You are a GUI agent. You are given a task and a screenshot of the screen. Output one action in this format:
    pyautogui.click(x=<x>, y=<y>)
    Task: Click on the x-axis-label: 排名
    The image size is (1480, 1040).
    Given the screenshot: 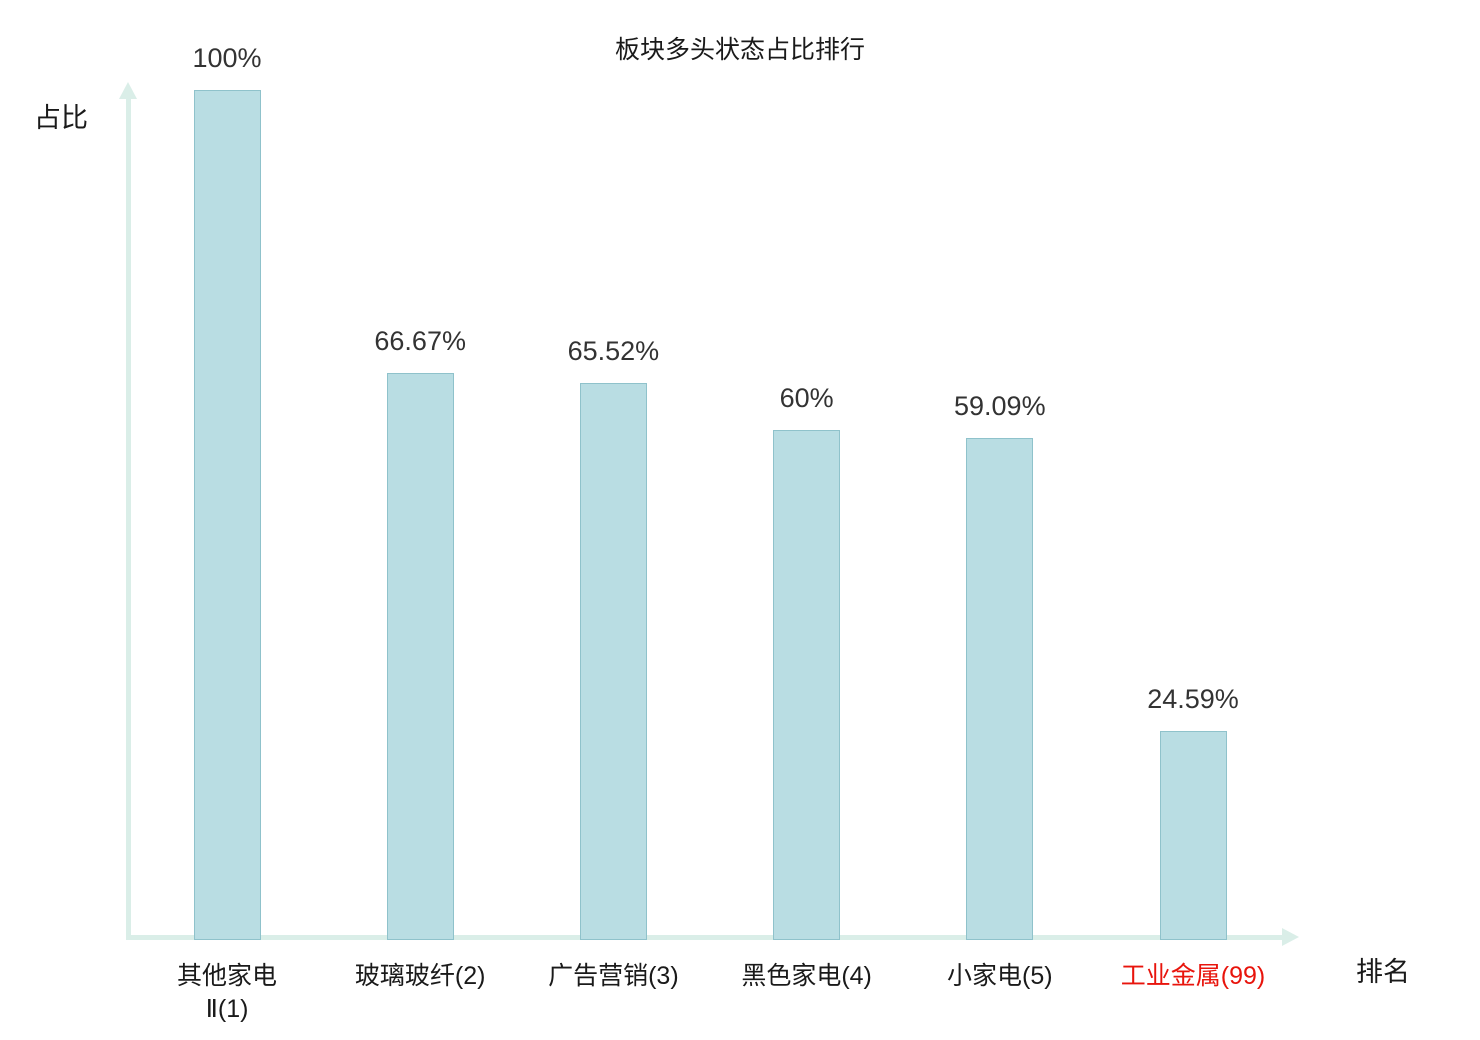 What is the action you would take?
    pyautogui.click(x=1383, y=972)
    